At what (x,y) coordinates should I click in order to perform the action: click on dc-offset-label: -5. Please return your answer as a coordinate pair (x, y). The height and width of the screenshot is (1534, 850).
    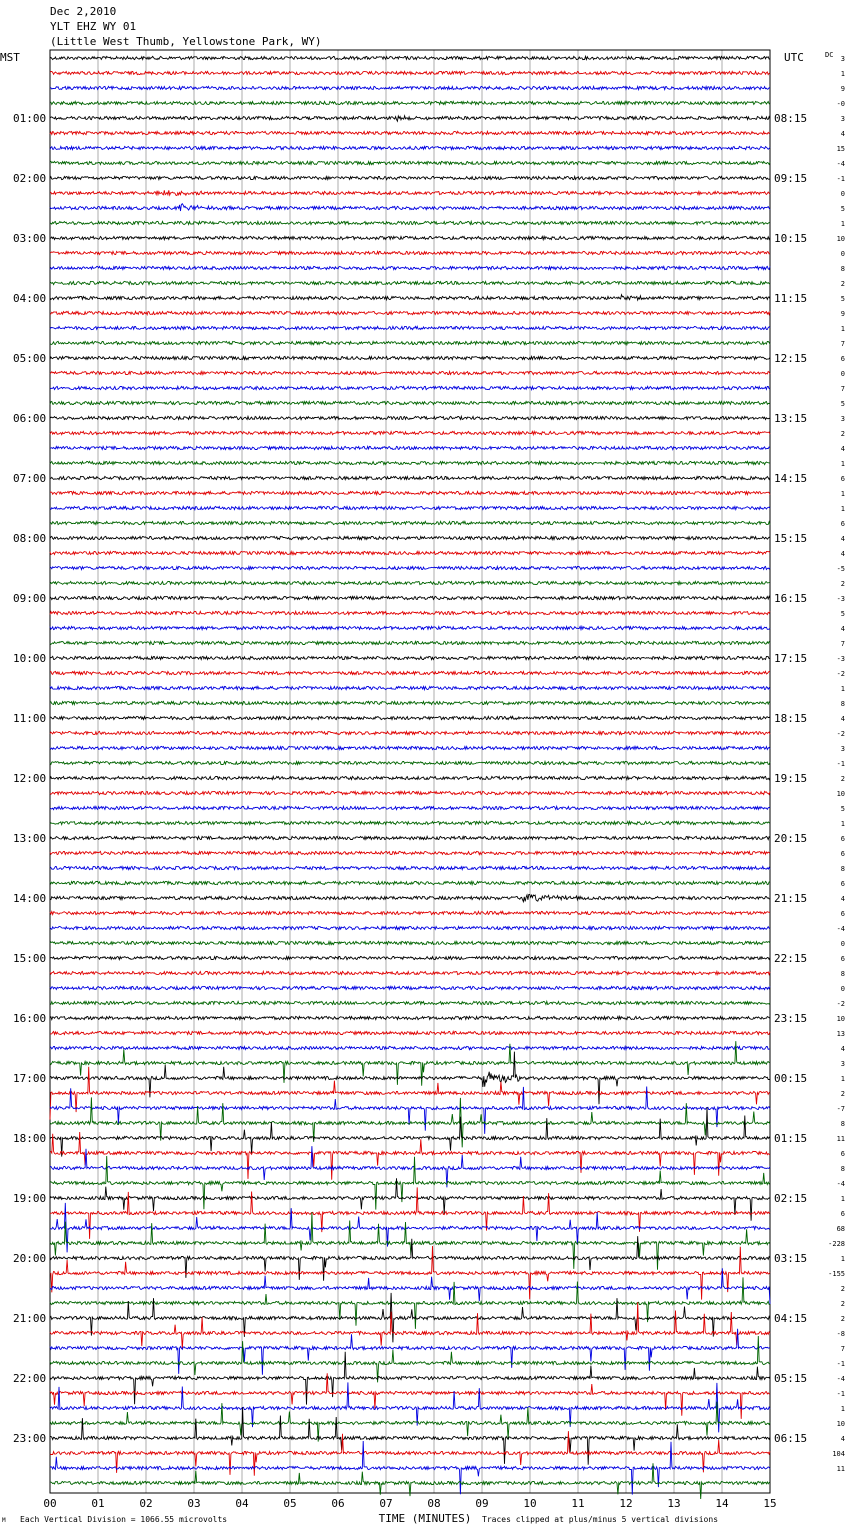
    Looking at the image, I should click on (841, 569).